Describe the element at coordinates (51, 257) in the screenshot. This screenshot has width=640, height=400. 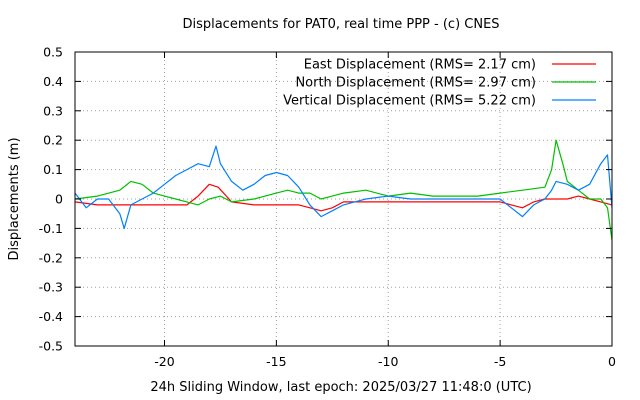
I see `y-tick-label: -0.2` at that location.